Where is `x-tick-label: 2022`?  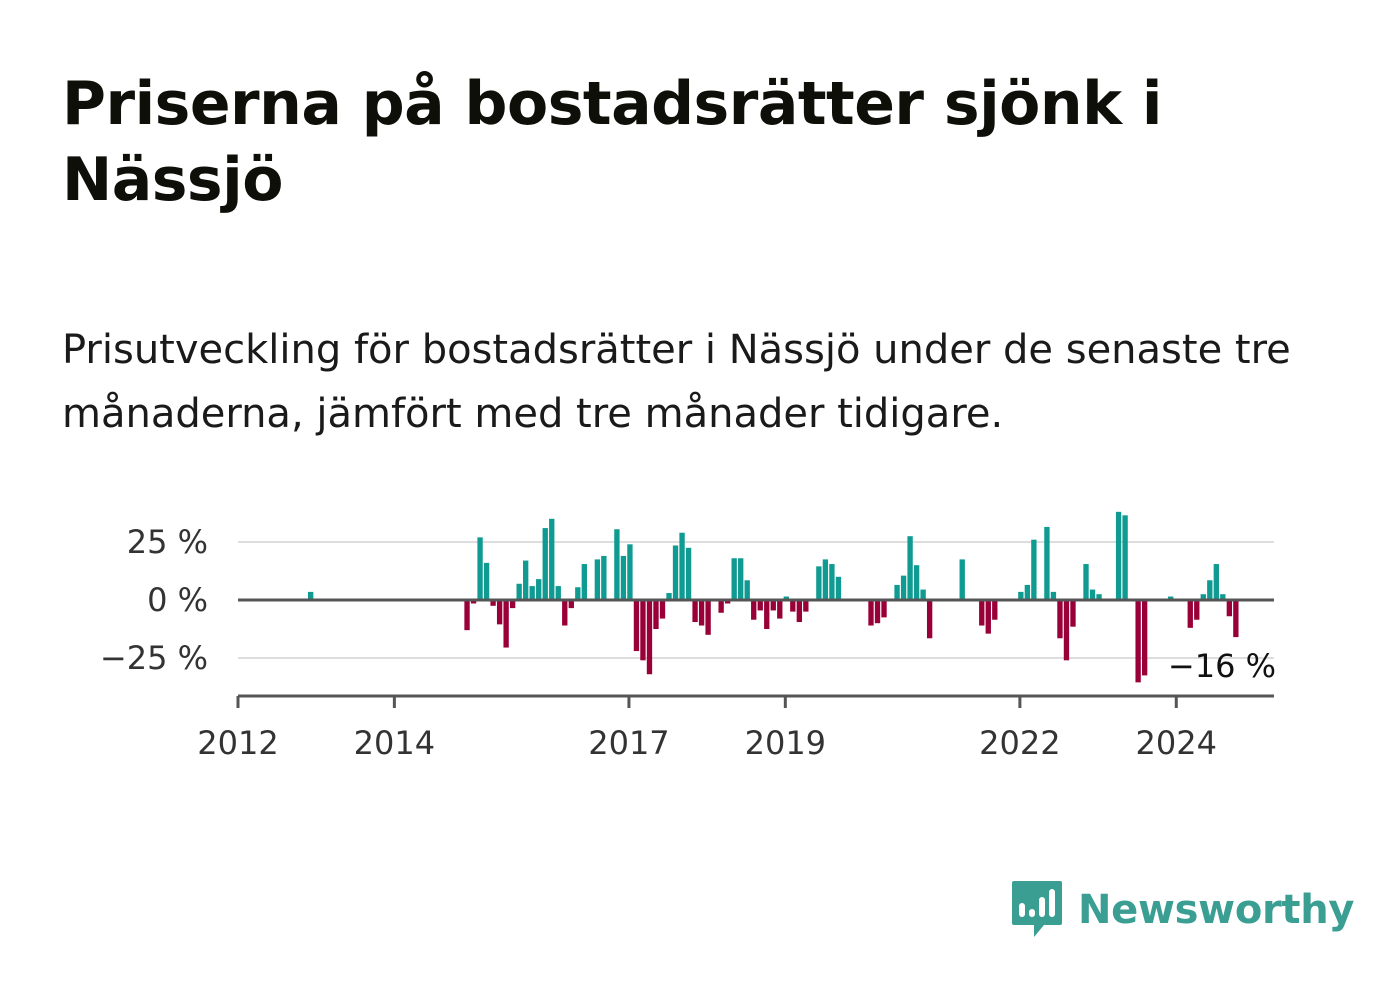
x-tick-label: 2022 is located at coordinates (1019, 743).